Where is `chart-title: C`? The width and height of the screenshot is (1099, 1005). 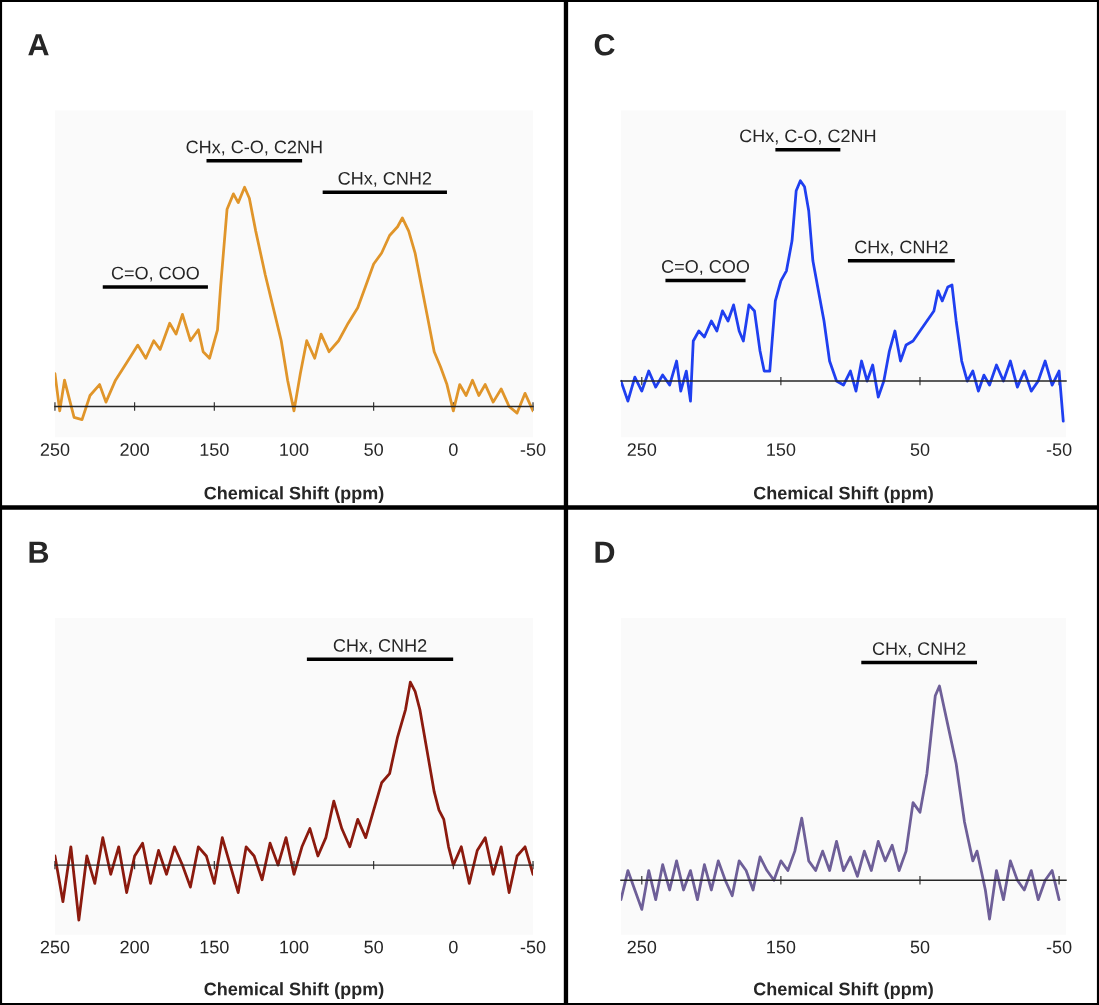
chart-title: C is located at coordinates (604, 44).